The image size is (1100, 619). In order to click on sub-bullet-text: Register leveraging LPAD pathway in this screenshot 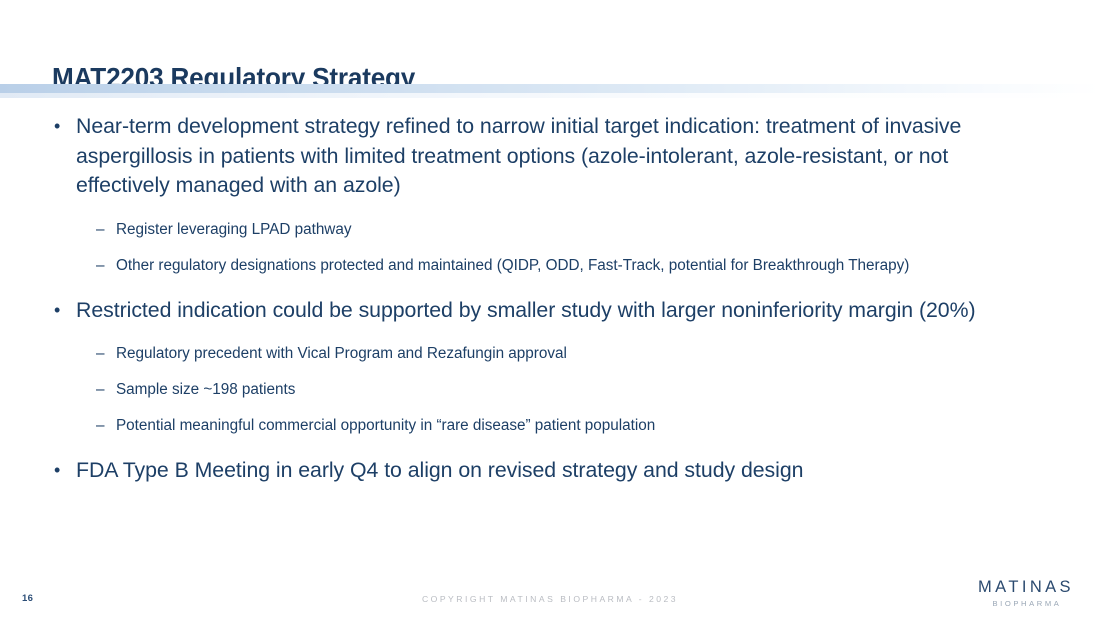, I will do `click(234, 229)`.